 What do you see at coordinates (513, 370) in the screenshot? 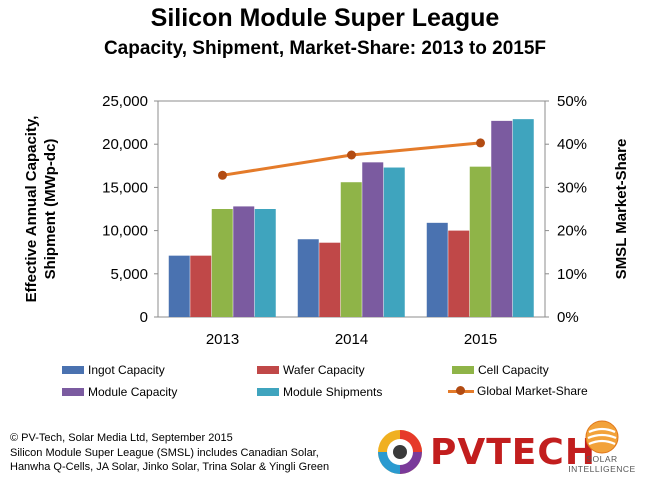
I see `legend-label: Cell Capacity` at bounding box center [513, 370].